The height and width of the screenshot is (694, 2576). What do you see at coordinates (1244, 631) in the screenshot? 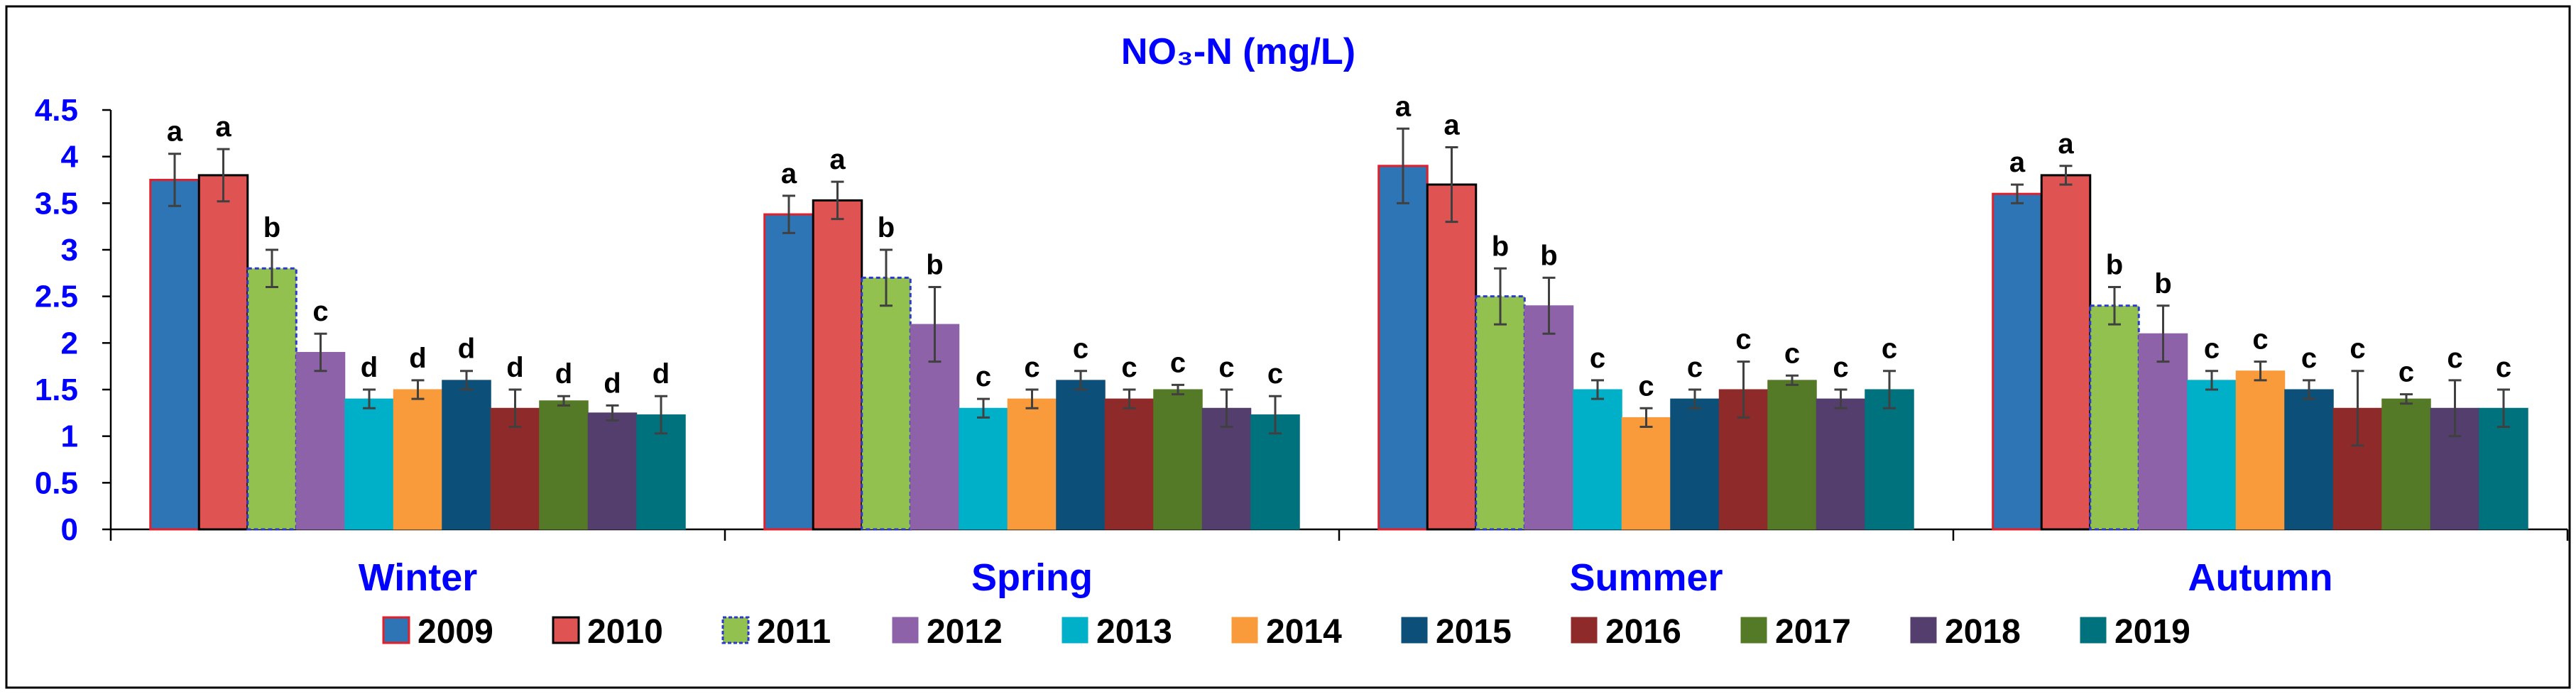
I see `legend-swatch-2014` at bounding box center [1244, 631].